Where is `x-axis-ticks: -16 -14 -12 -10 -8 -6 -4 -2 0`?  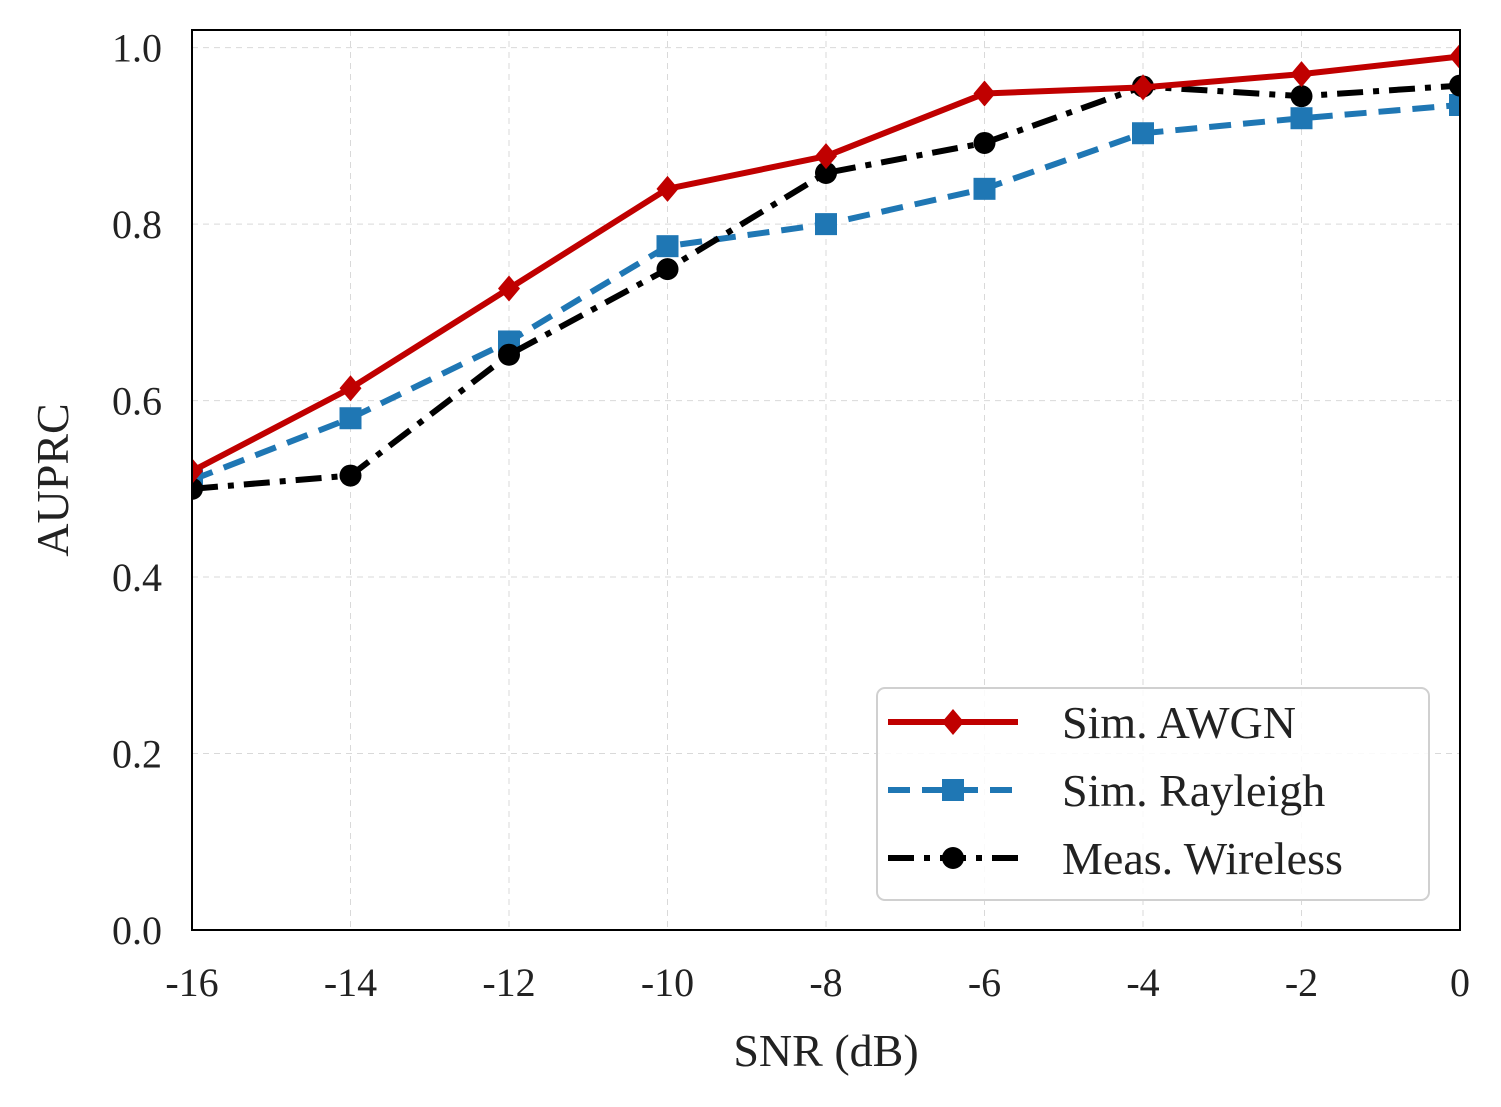 x-axis-ticks: -16 -14 -12 -10 -8 -6 -4 -2 0 is located at coordinates (817, 982).